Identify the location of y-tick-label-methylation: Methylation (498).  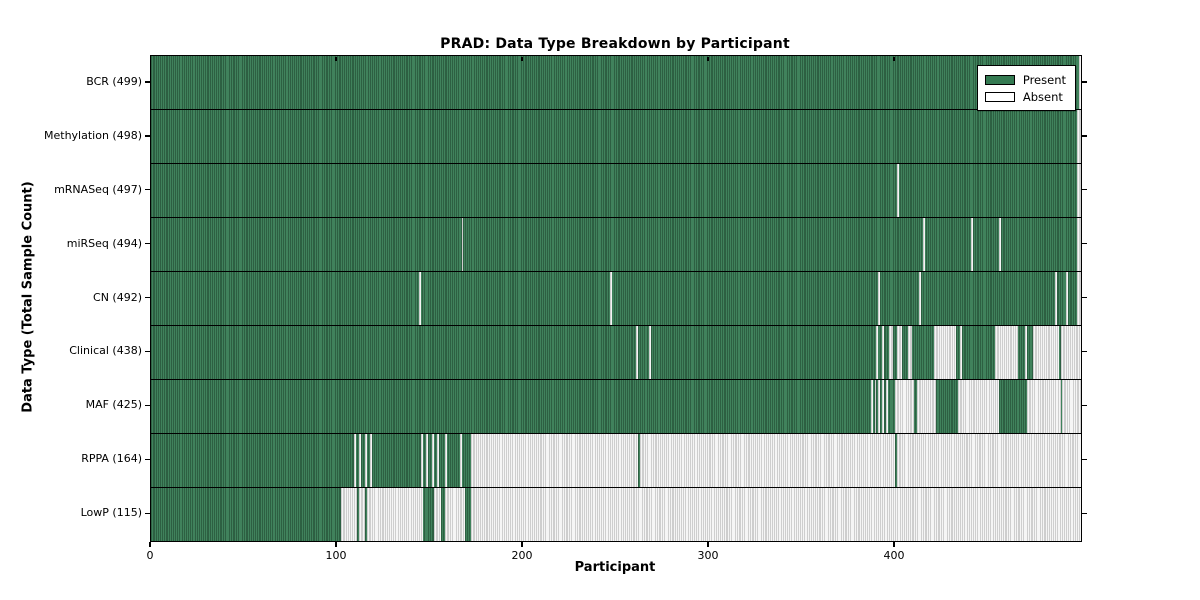
(93, 135).